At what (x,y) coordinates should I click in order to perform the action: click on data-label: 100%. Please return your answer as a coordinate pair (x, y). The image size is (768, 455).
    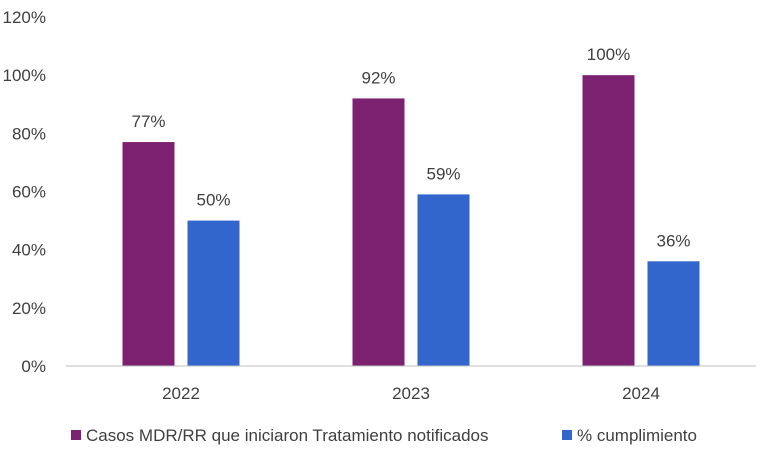
    Looking at the image, I should click on (608, 54).